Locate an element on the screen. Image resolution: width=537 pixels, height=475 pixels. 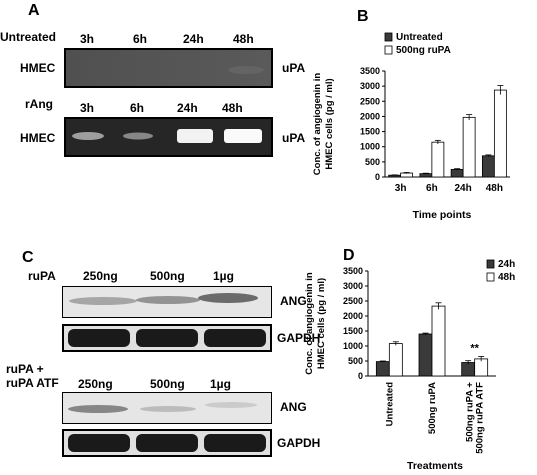
rupa-atf-label-line2: ruPA ATF is located at coordinates (32, 383).